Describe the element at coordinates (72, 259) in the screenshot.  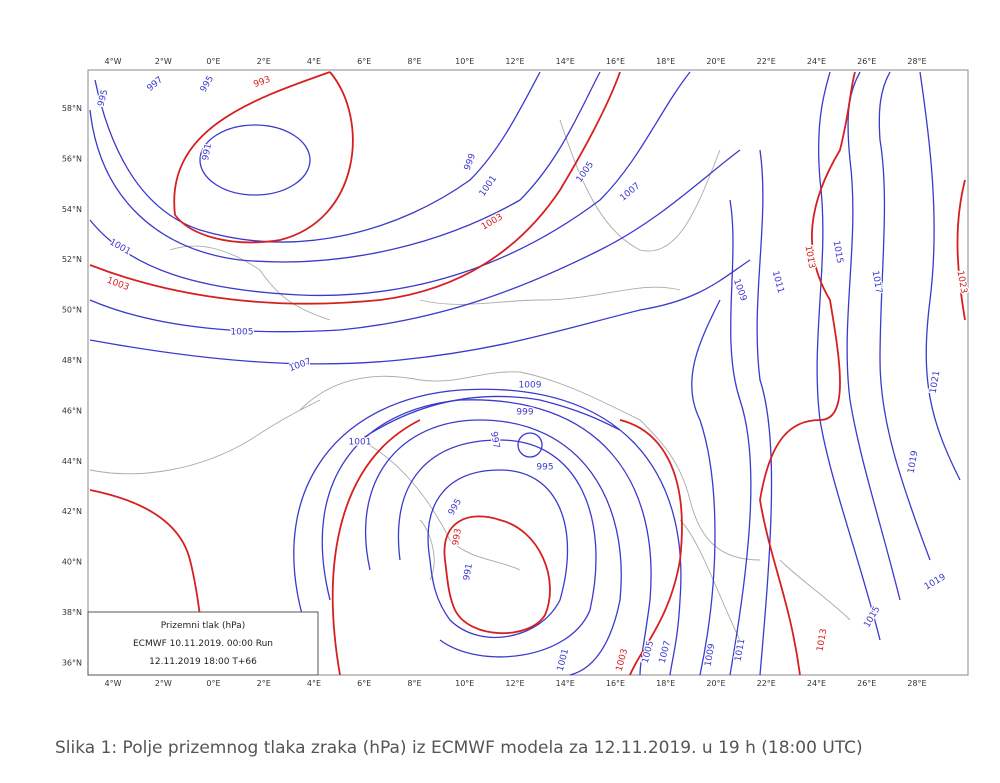
I see `lat-label: 52°N` at that location.